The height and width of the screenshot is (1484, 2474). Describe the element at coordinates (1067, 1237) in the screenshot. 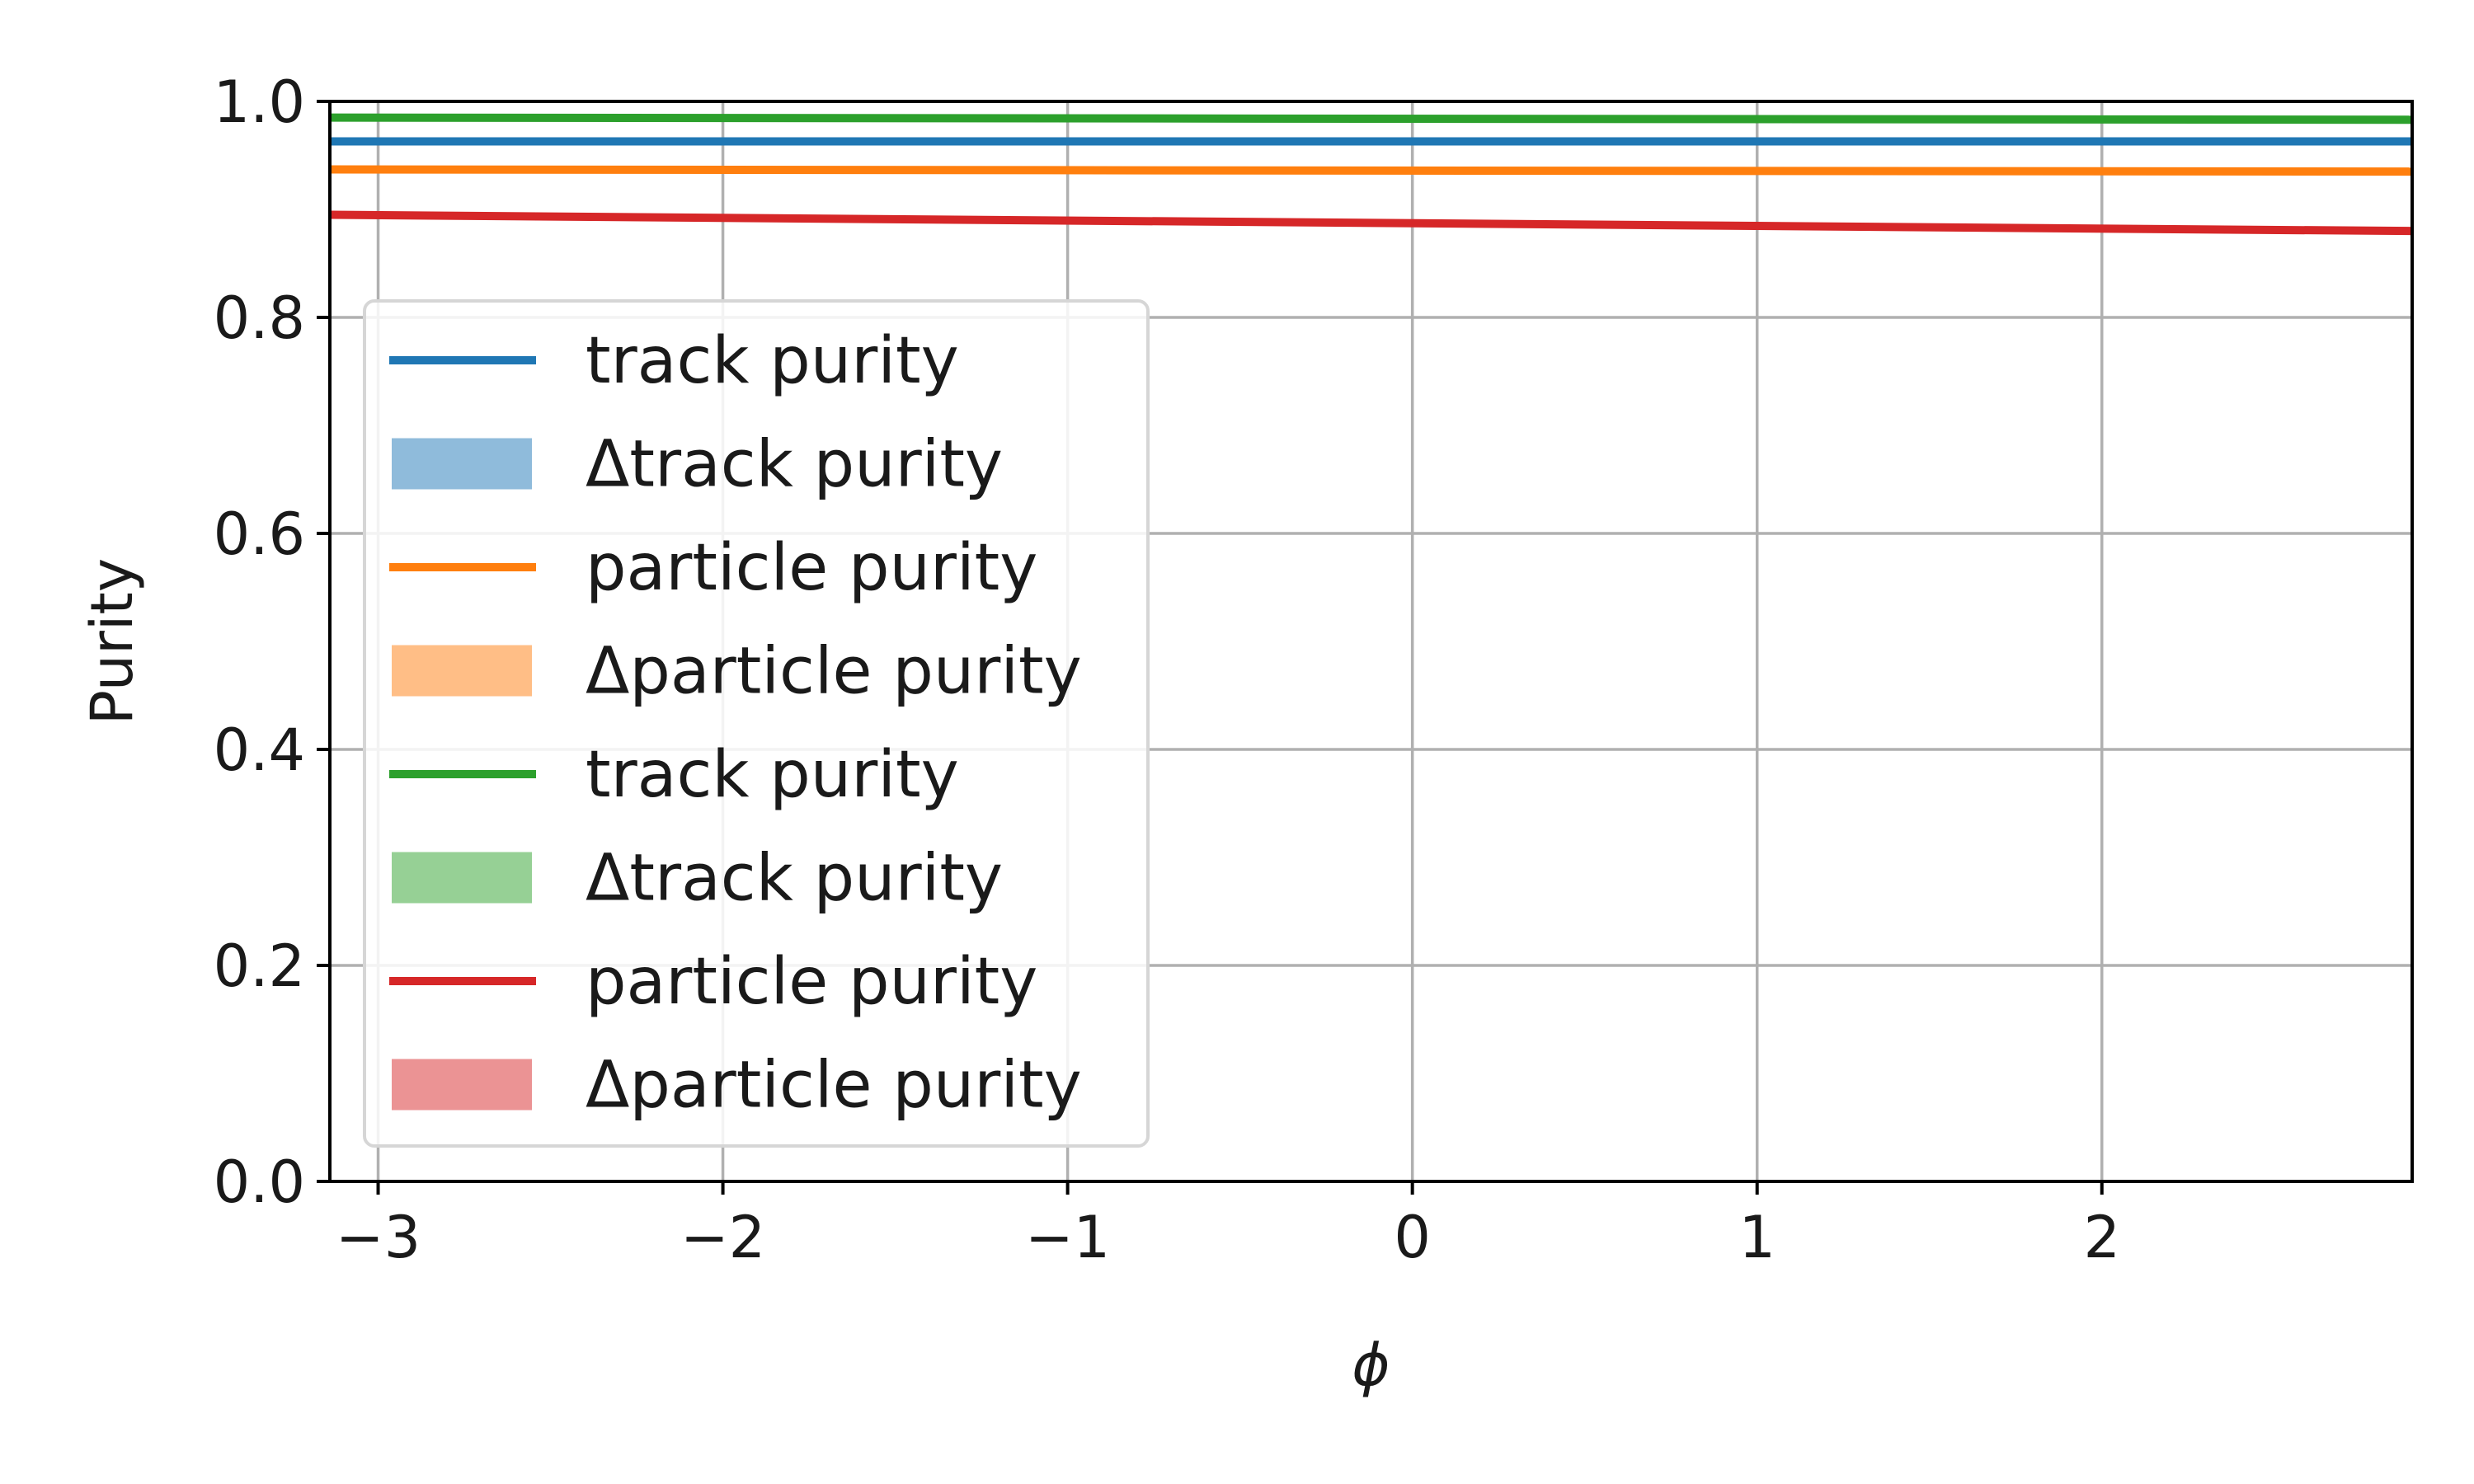

I see `x-tick-label: −1` at that location.